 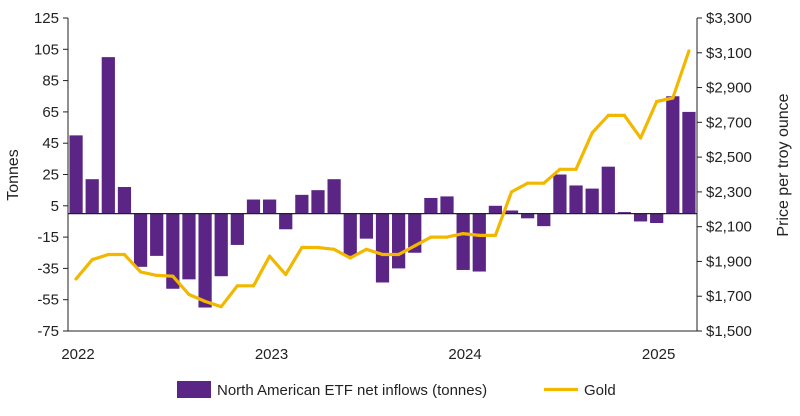 What do you see at coordinates (729, 88) in the screenshot?
I see `y-right-tick-label: $2,900` at bounding box center [729, 88].